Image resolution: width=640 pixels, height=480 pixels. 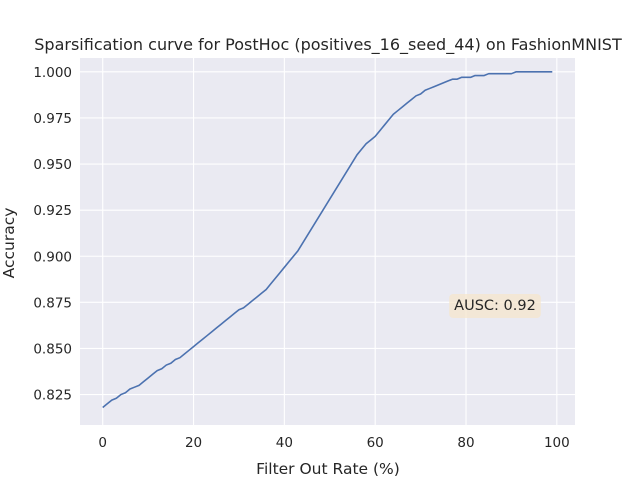 I want to click on y-tick-label: 0.925, so click(x=52, y=211).